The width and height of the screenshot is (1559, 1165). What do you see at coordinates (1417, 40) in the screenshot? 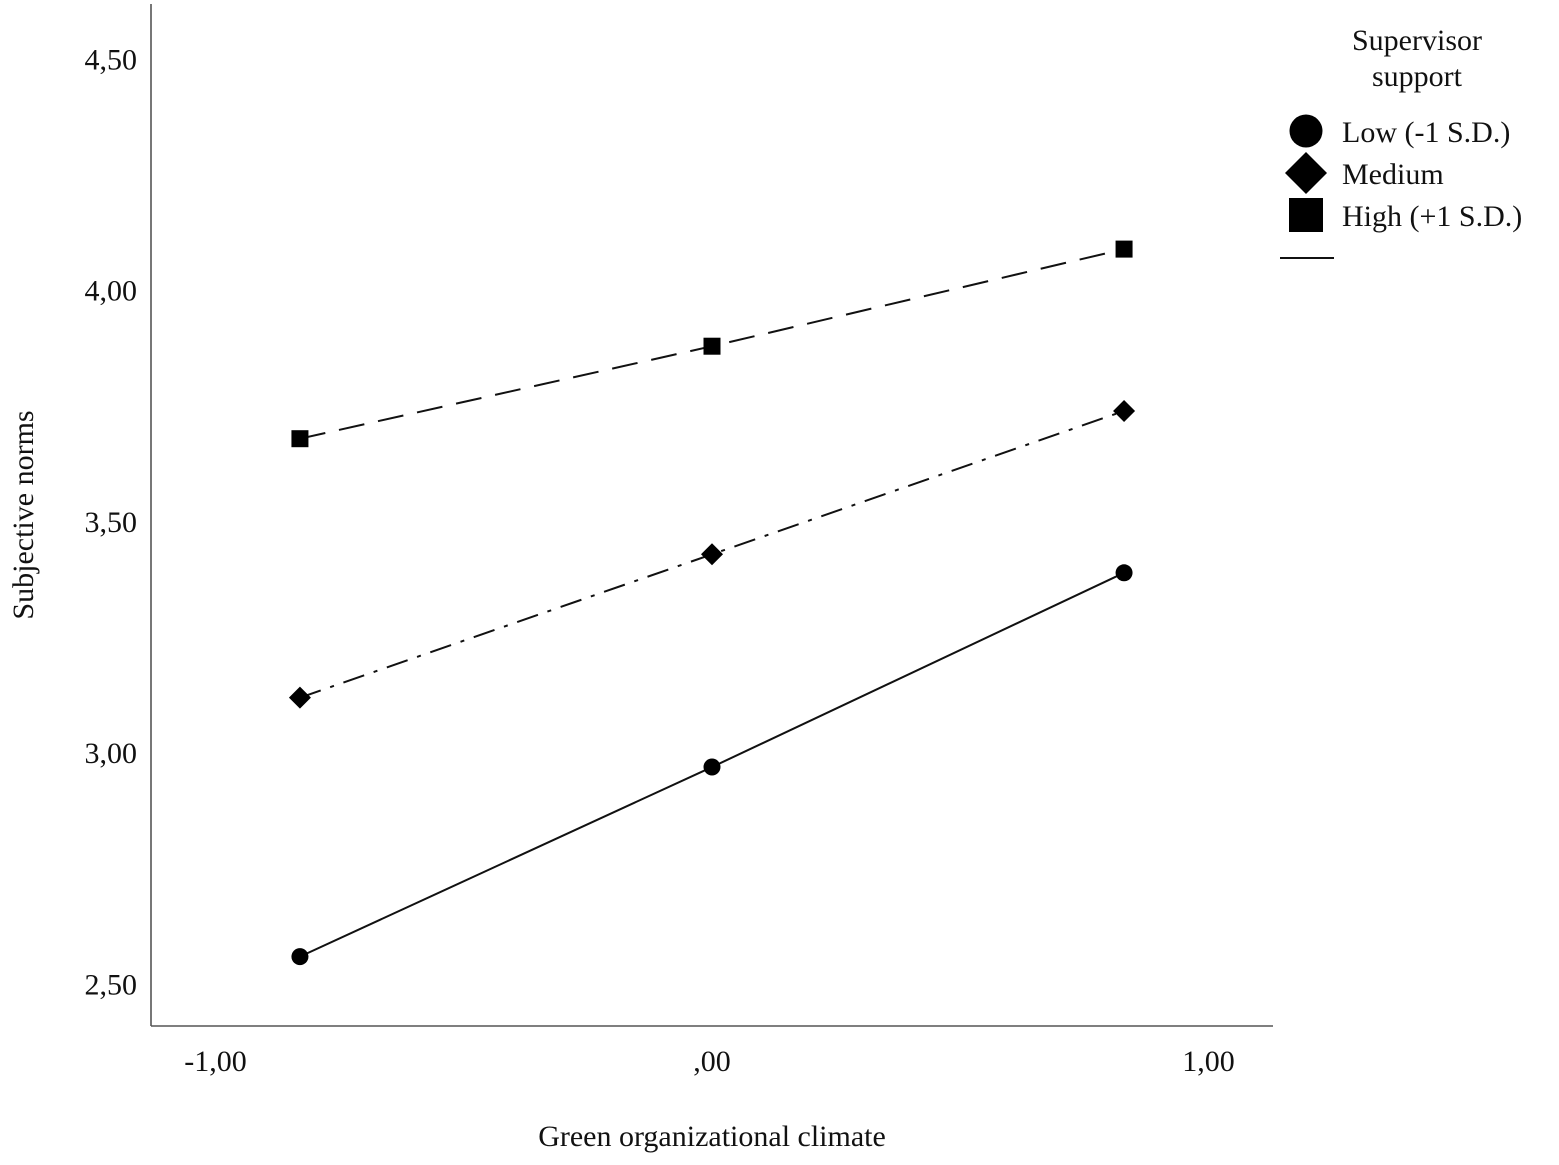
I see `legend-title: Supervisor` at bounding box center [1417, 40].